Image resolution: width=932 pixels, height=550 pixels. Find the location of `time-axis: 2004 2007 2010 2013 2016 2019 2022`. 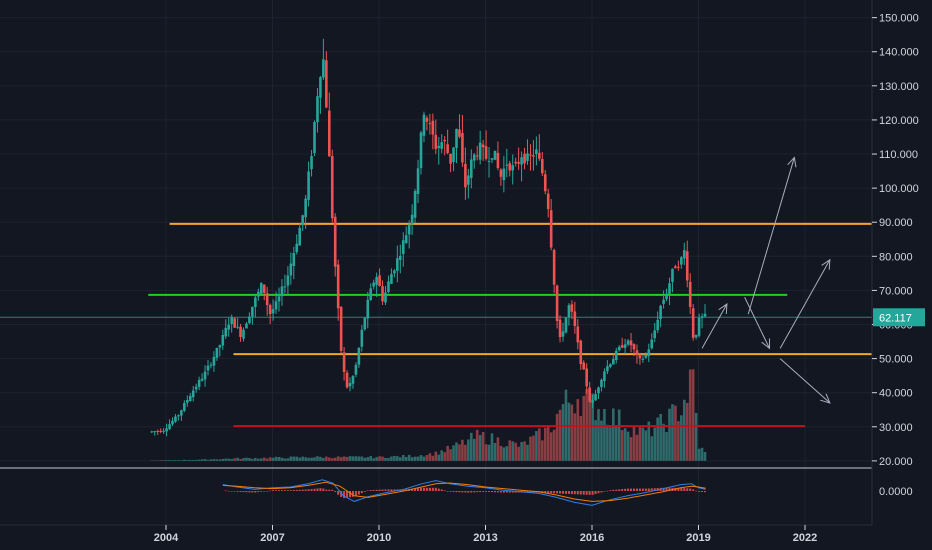

time-axis: 2004 2007 2010 2013 2016 2019 2022 is located at coordinates (485, 534).